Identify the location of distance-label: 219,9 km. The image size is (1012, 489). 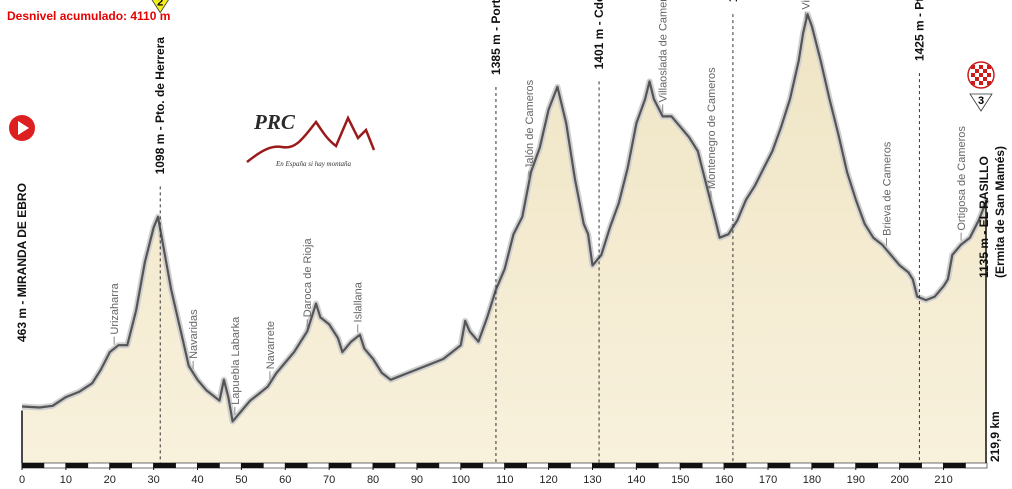
(995, 436).